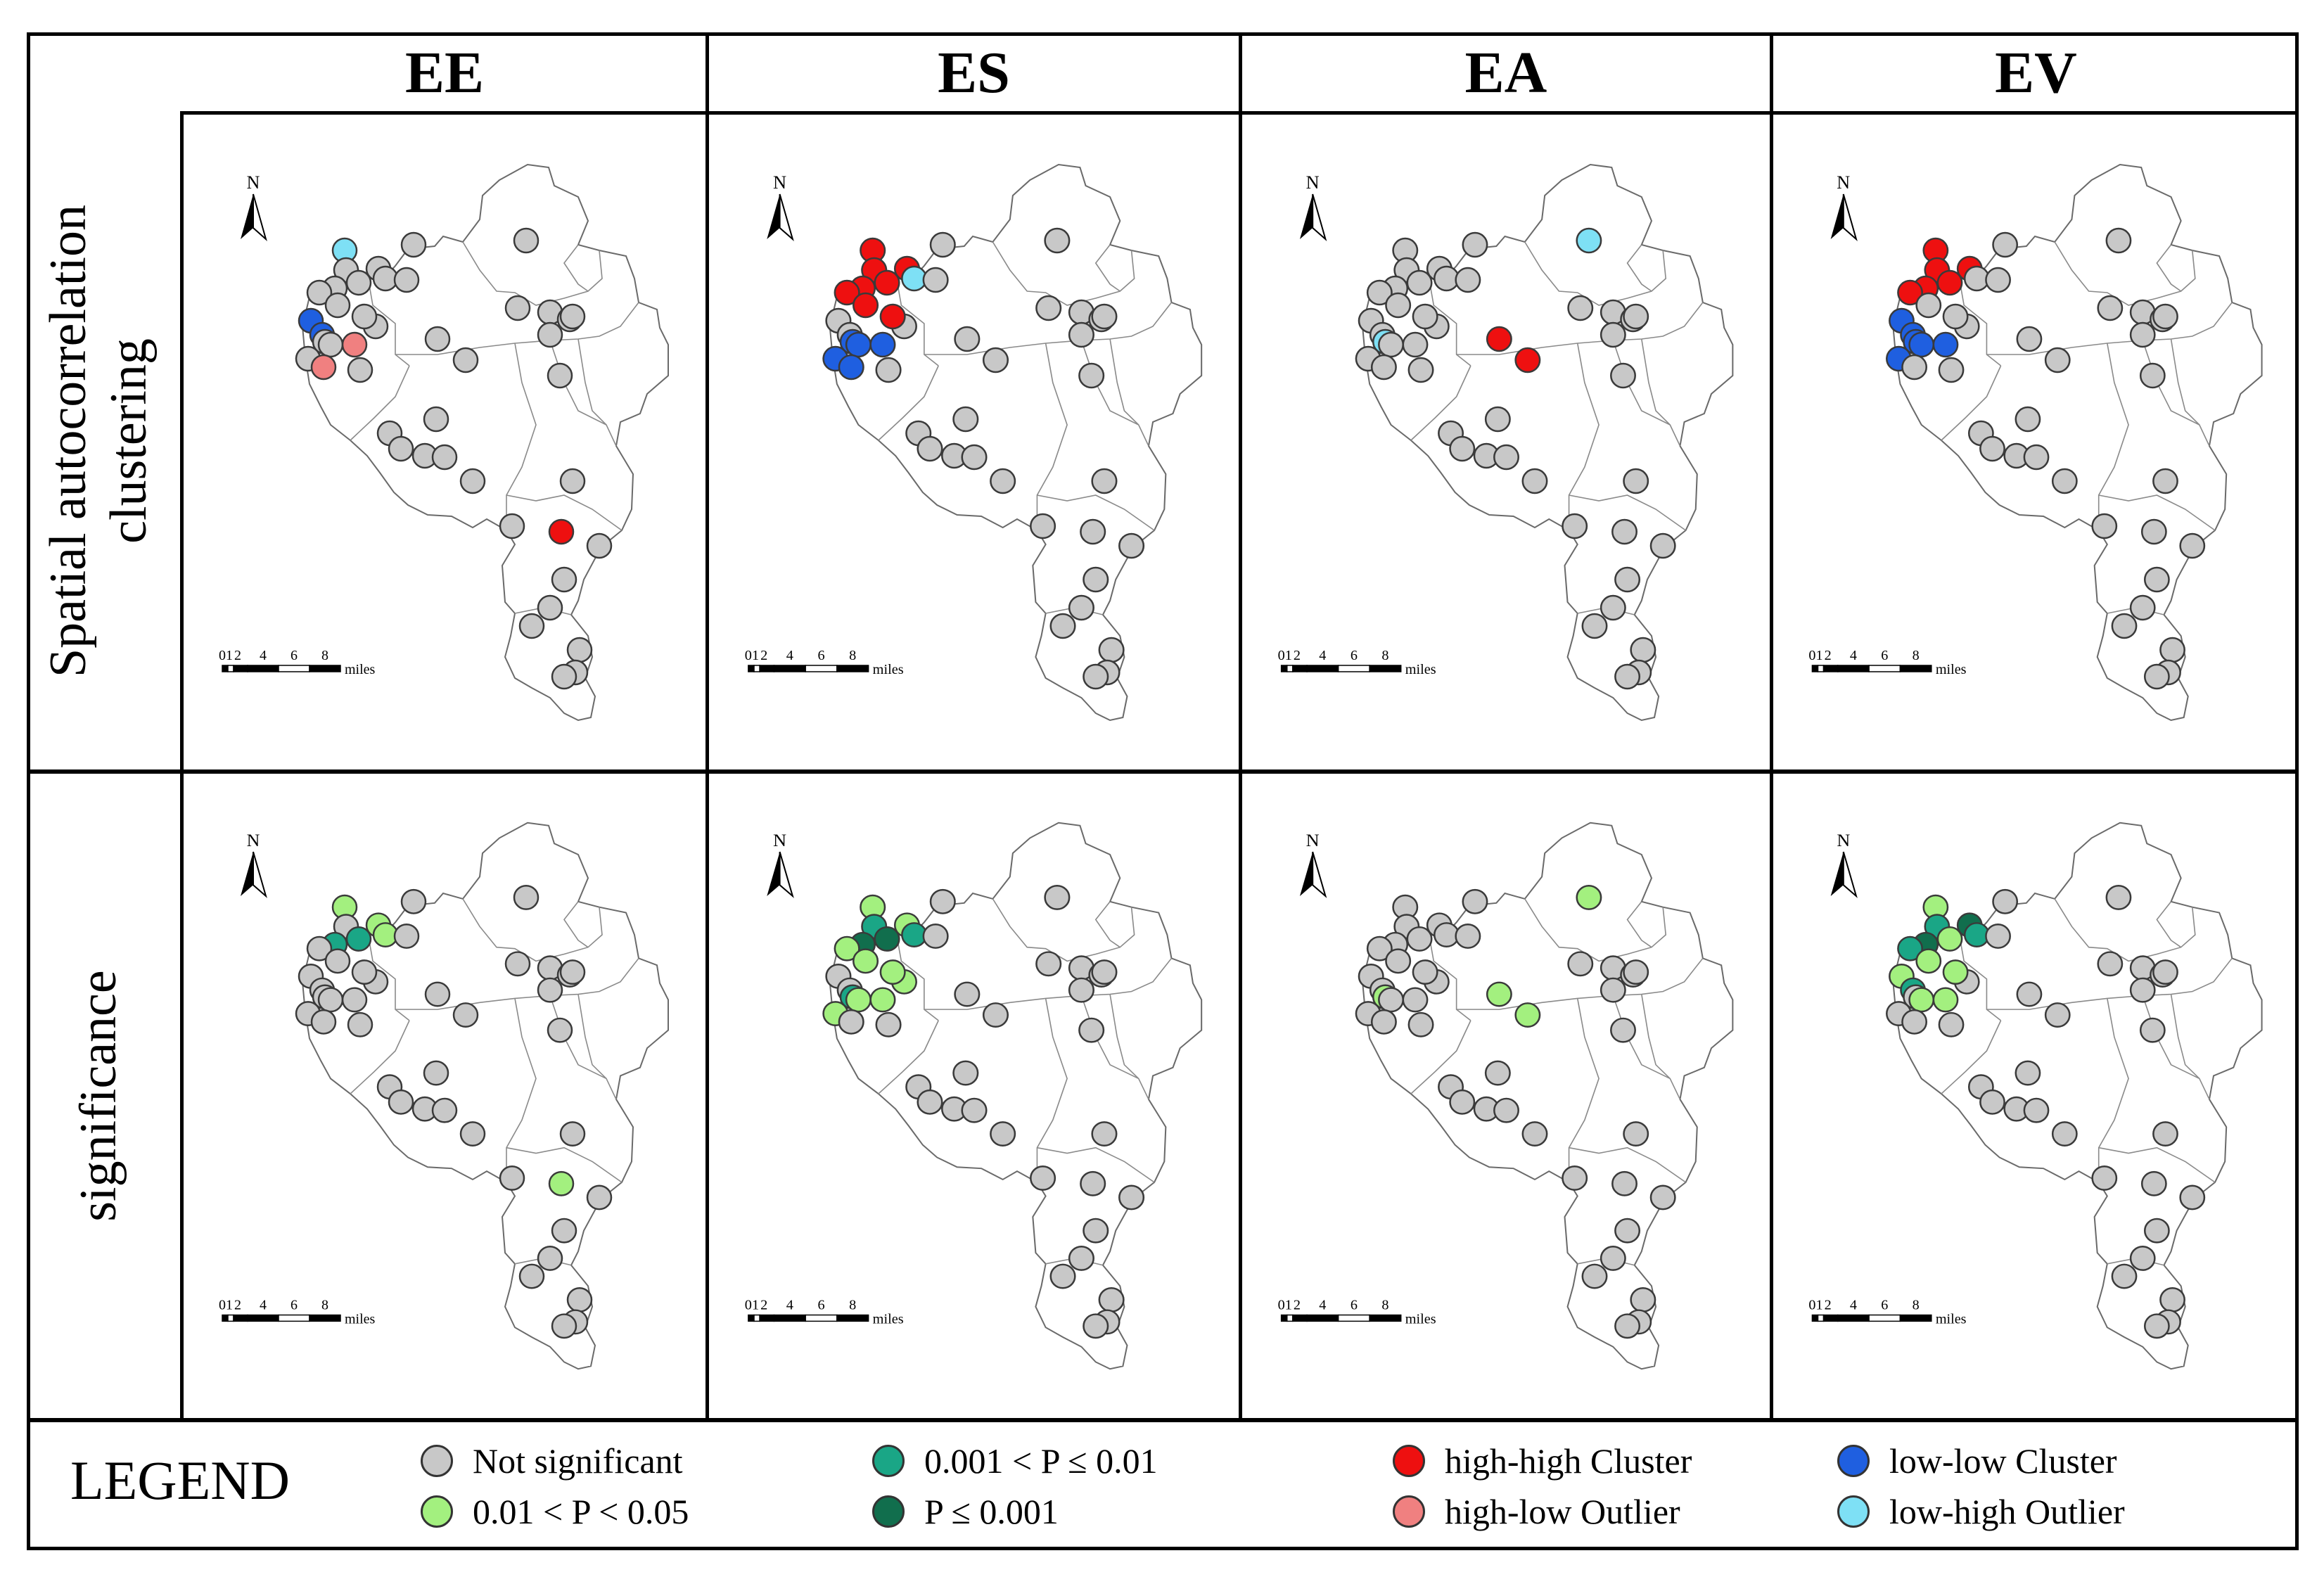 Image resolution: width=2324 pixels, height=1584 pixels. What do you see at coordinates (578, 1461) in the screenshot?
I see `legend-label: Not significant` at bounding box center [578, 1461].